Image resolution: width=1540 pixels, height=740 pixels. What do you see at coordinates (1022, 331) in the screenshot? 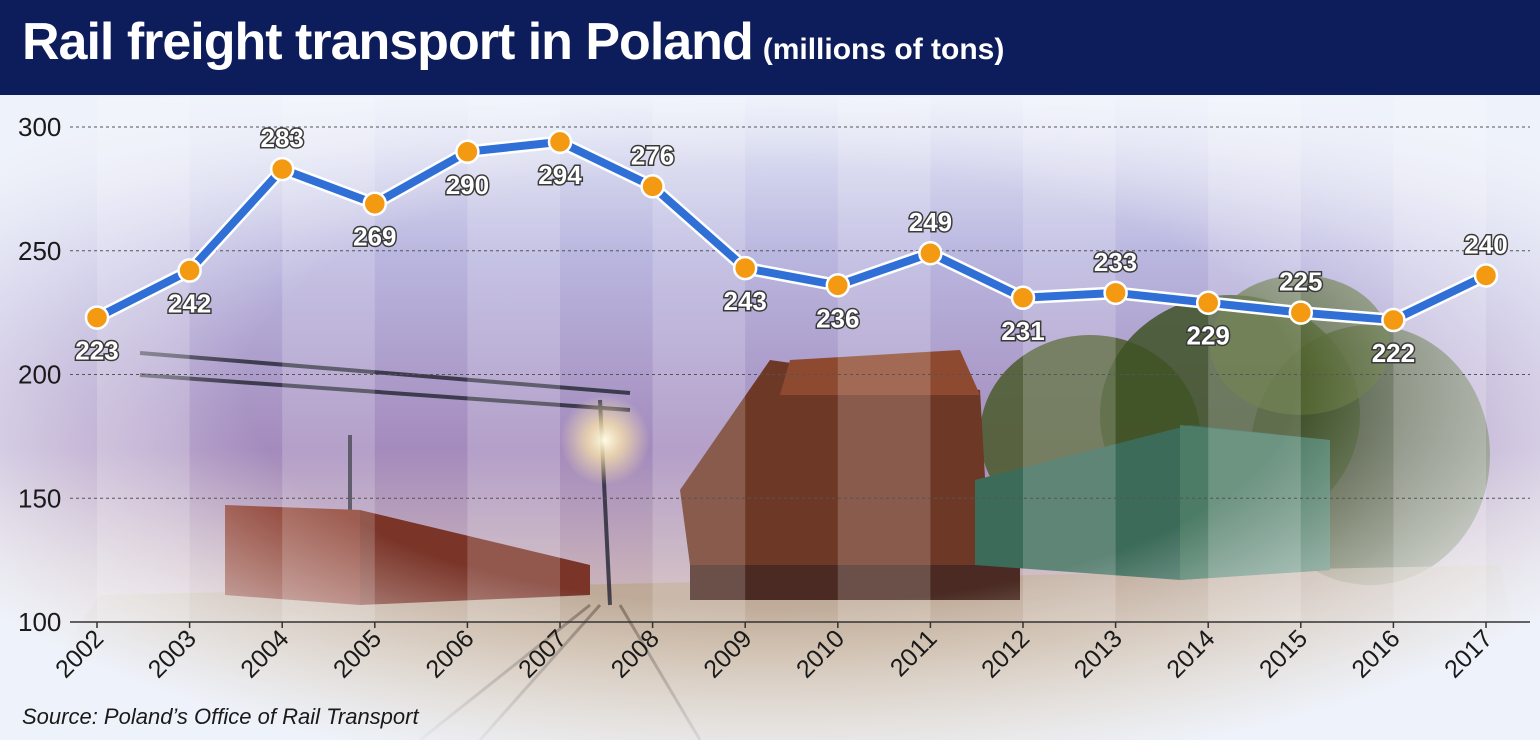
I see `data-label: 231` at bounding box center [1022, 331].